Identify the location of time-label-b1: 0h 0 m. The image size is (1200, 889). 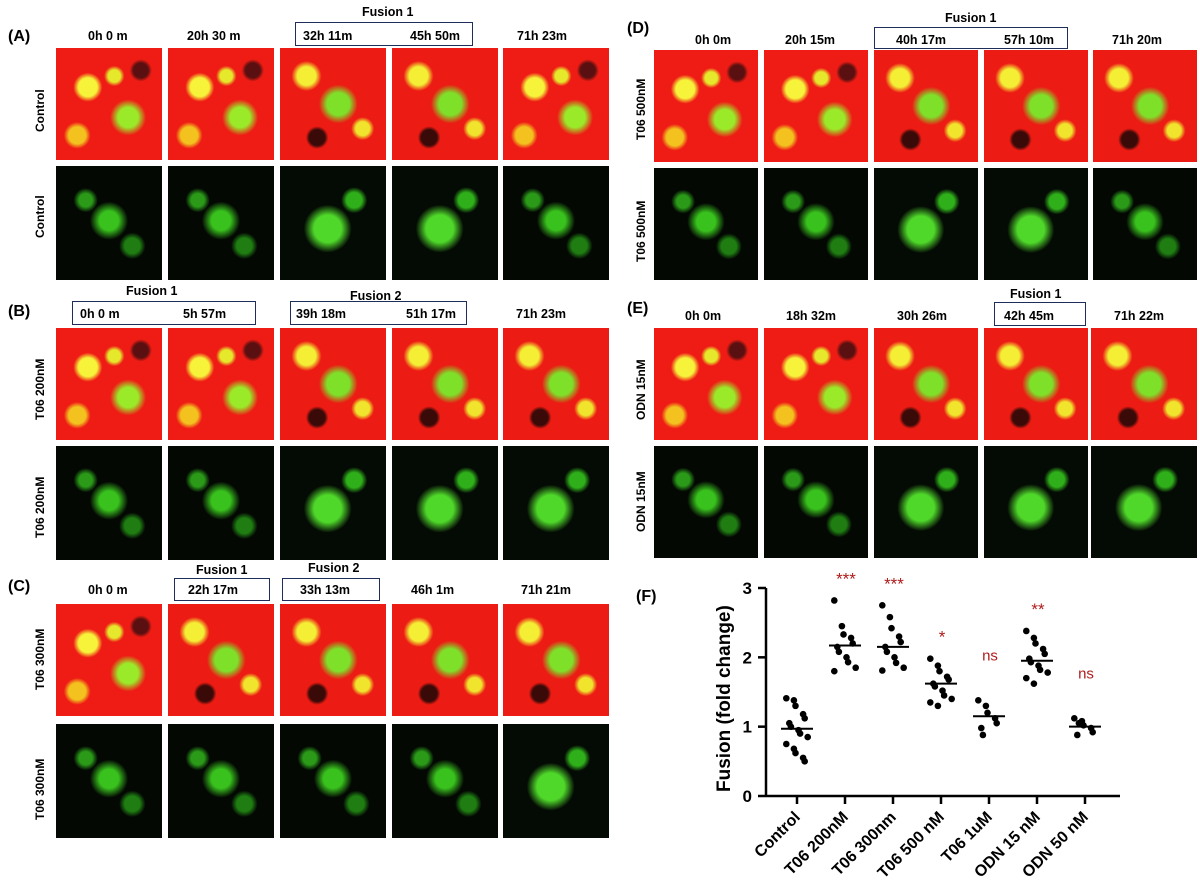
(100, 314).